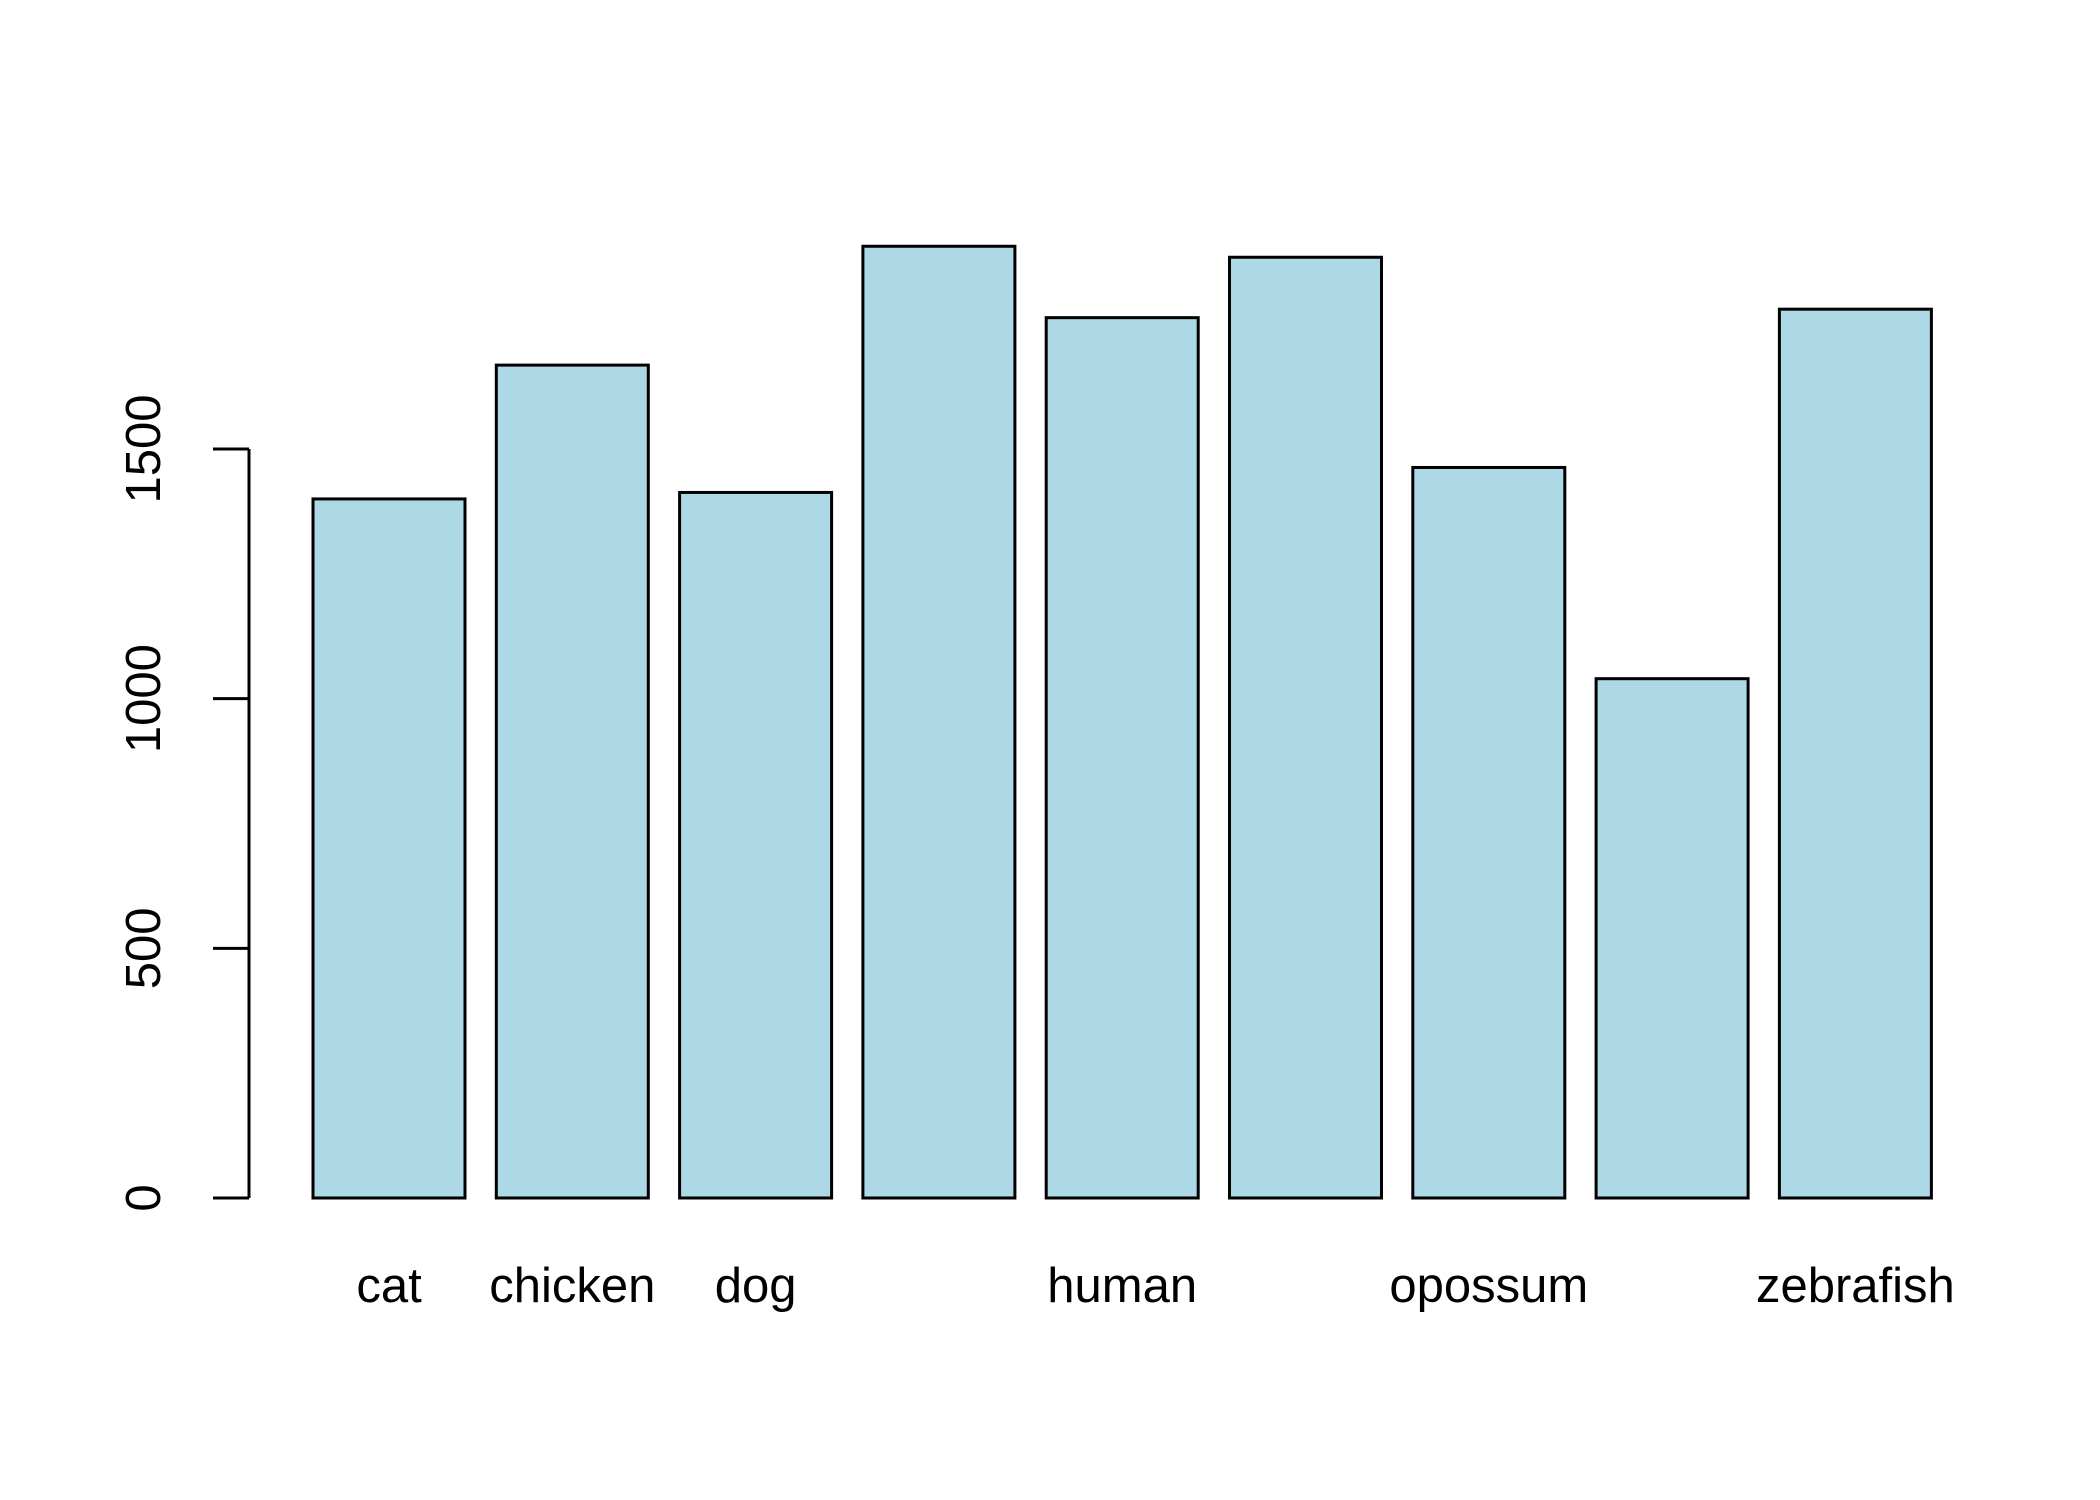  What do you see at coordinates (144, 948) in the screenshot?
I see `y-tick-label: 500` at bounding box center [144, 948].